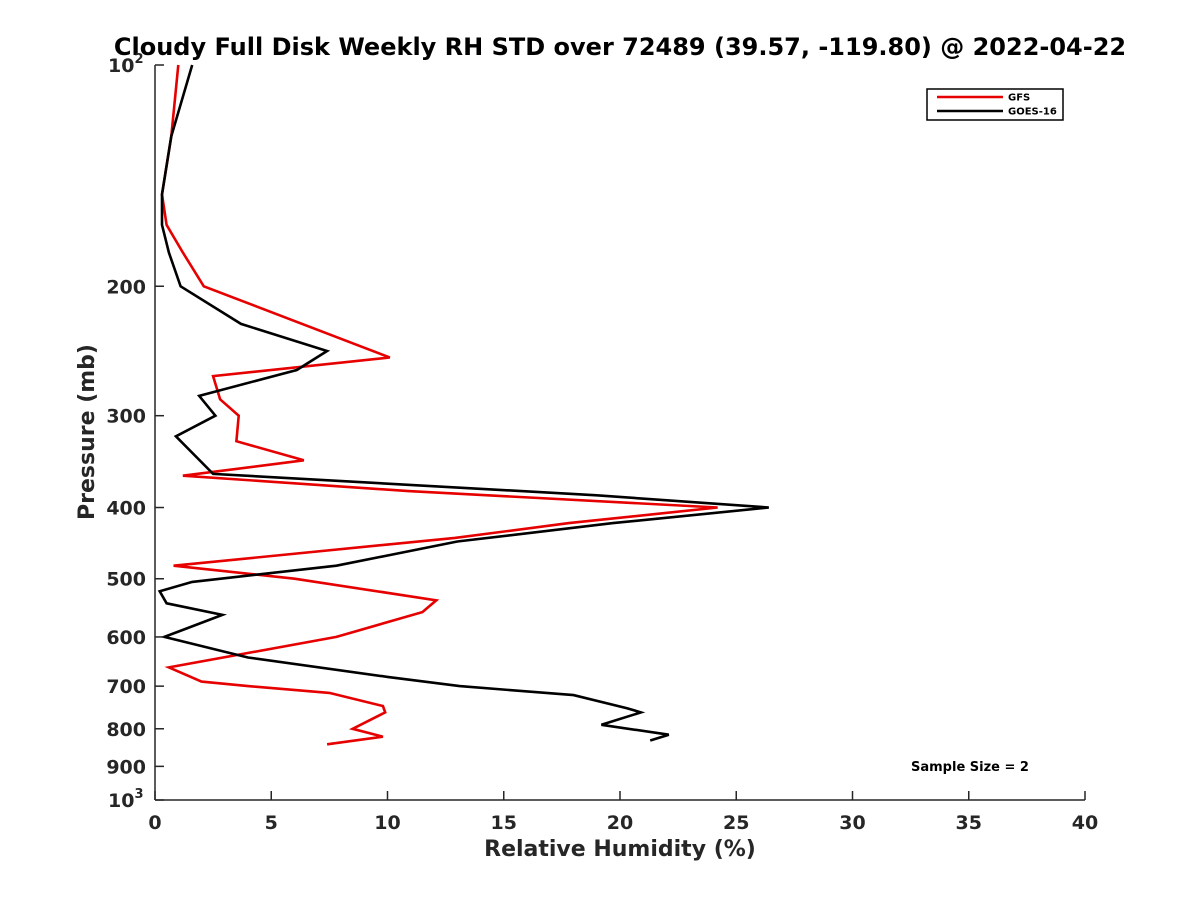  What do you see at coordinates (1085, 823) in the screenshot?
I see `x-tick-label: 40` at bounding box center [1085, 823].